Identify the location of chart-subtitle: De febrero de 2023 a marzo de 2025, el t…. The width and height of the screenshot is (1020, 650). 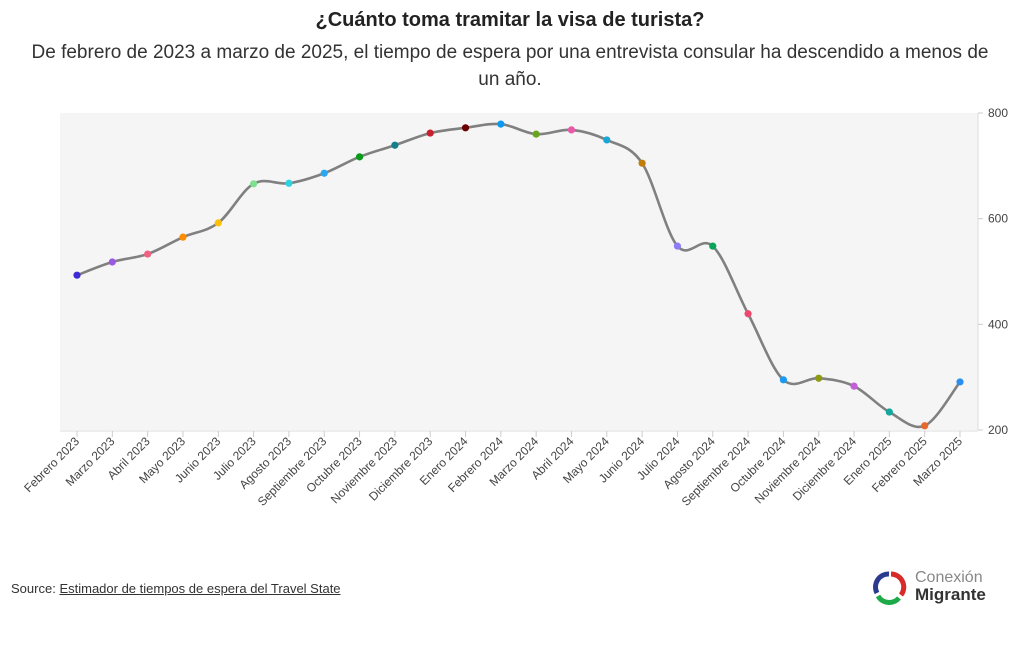
(510, 66).